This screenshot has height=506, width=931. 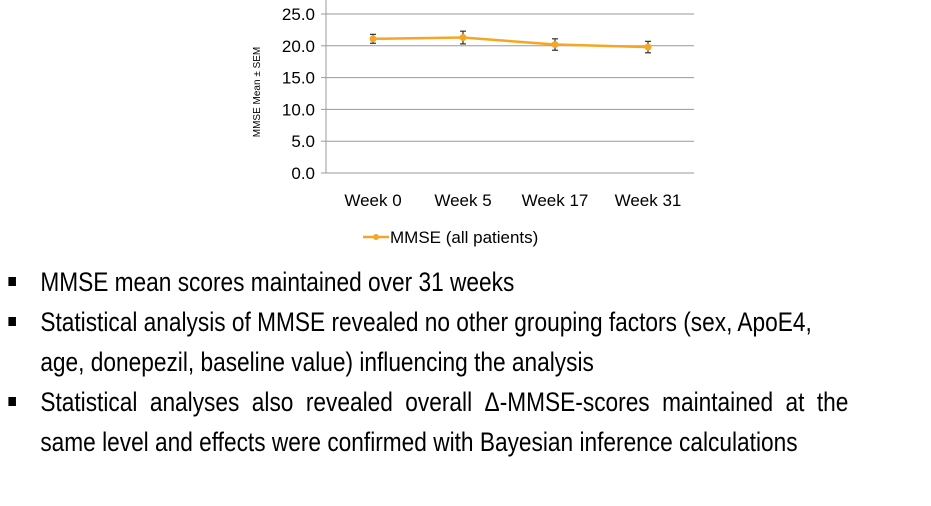 I want to click on chart-legend: MMSE (all patients), so click(x=450, y=237).